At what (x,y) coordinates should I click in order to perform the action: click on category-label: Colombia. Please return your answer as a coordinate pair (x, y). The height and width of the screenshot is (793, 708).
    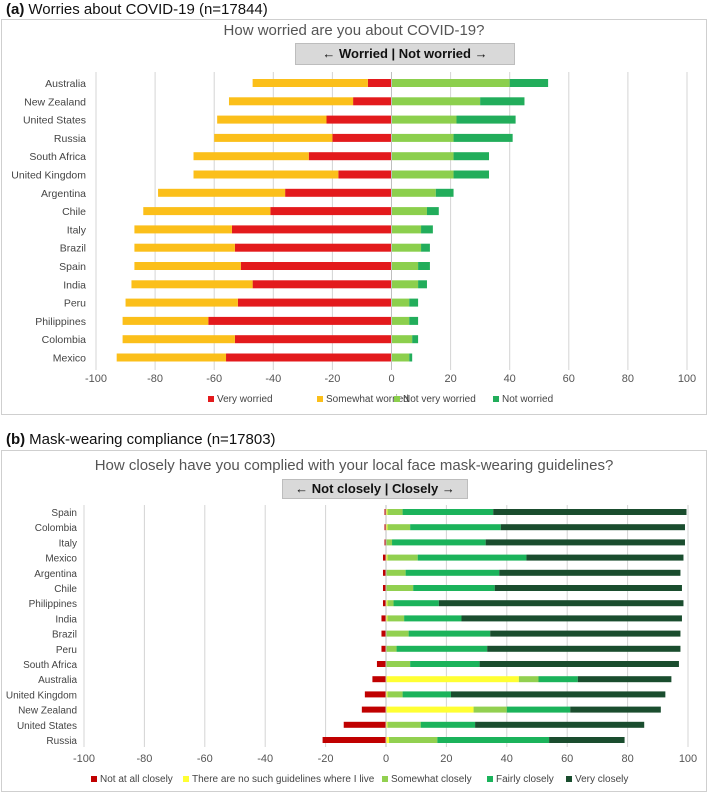
    Looking at the image, I should click on (56, 528).